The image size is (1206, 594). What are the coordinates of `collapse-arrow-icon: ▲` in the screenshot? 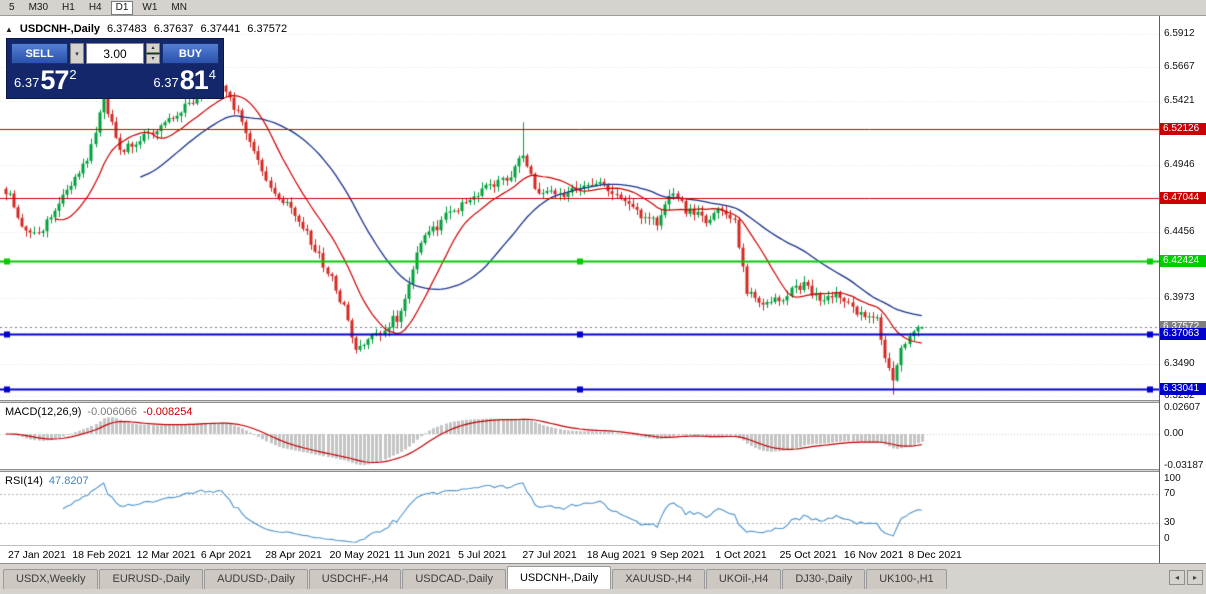 It's located at (9, 29).